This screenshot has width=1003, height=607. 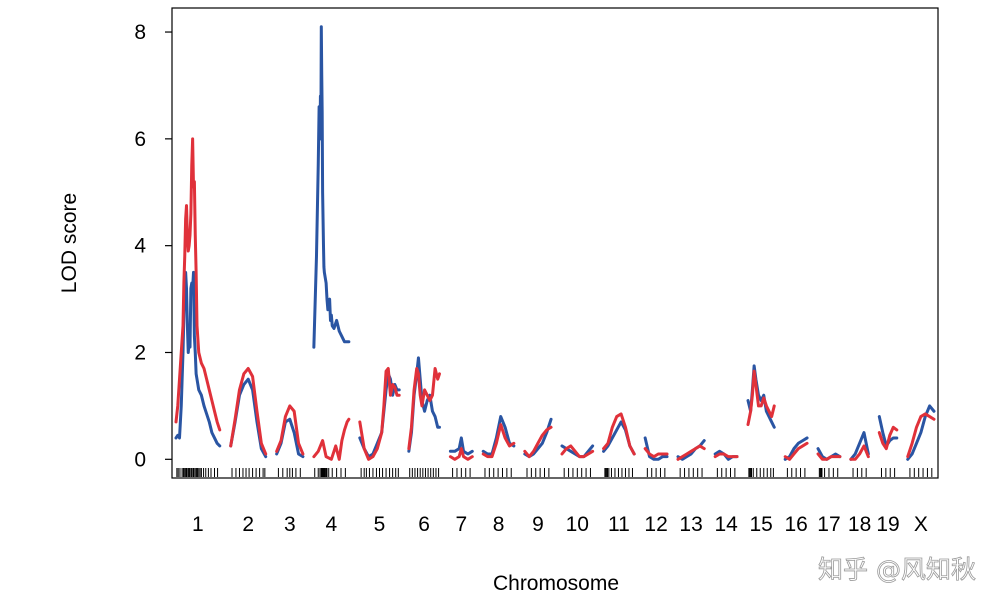 What do you see at coordinates (560, 524) in the screenshot?
I see `x-axis-labels: 1 2 3 4 5 6 7 8 9 10 11 12 13 14 15 16 17 18 19 X` at bounding box center [560, 524].